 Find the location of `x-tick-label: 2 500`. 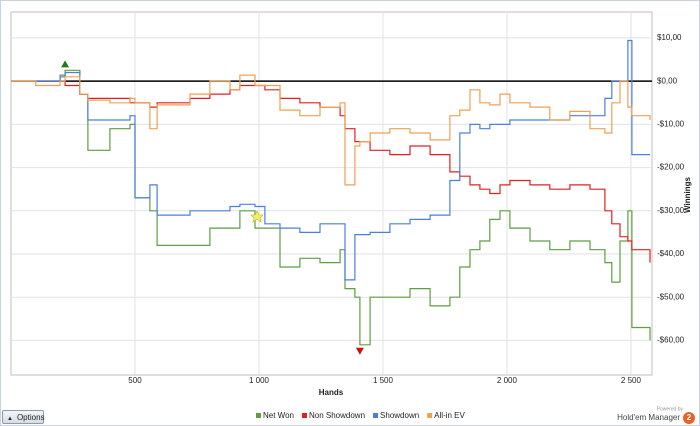

x-tick-label: 2 500 is located at coordinates (631, 380).